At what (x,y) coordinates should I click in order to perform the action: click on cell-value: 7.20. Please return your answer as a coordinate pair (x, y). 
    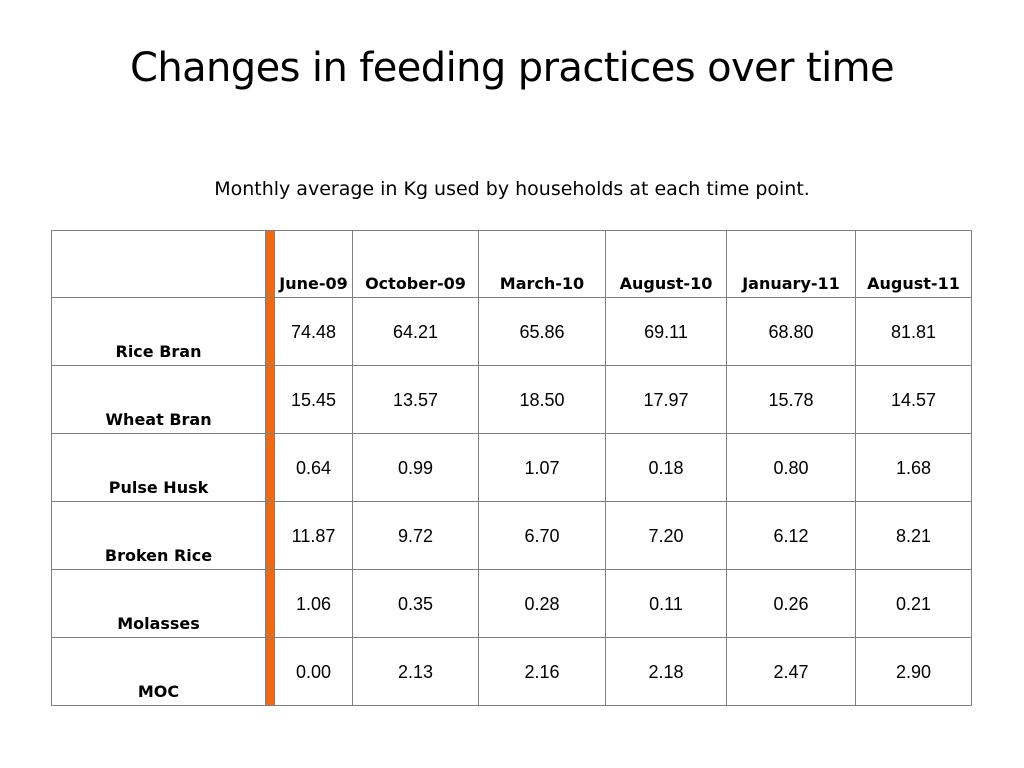
    Looking at the image, I should click on (666, 536).